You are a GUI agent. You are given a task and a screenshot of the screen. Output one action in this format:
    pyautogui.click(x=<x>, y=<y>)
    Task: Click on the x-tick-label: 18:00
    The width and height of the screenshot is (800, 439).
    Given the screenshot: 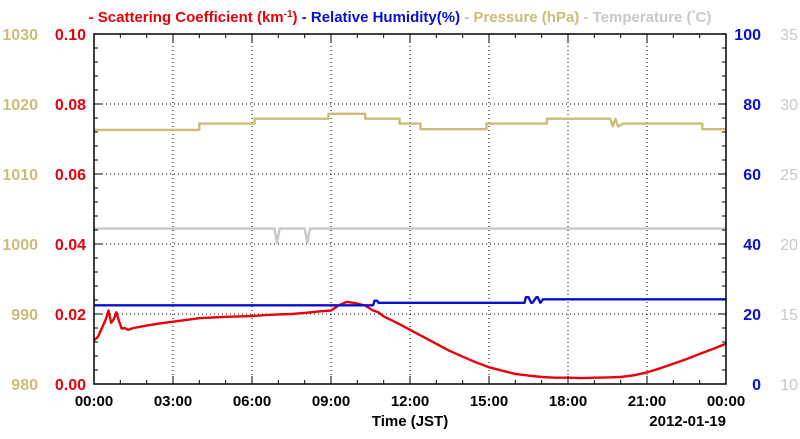 What is the action you would take?
    pyautogui.click(x=568, y=401)
    